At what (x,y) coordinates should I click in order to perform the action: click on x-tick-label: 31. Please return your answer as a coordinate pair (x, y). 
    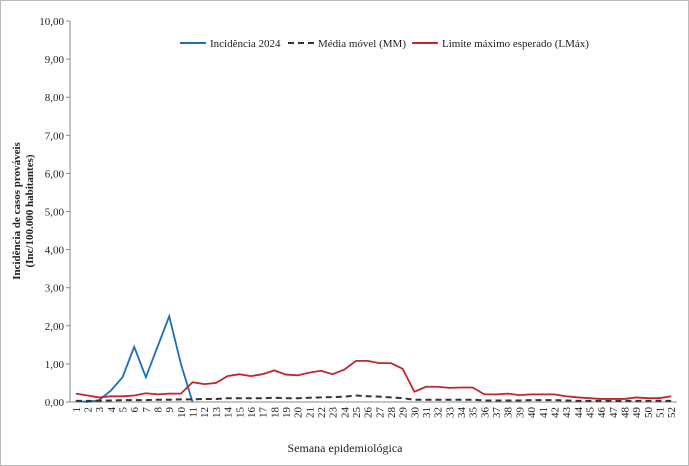
    Looking at the image, I should click on (427, 412).